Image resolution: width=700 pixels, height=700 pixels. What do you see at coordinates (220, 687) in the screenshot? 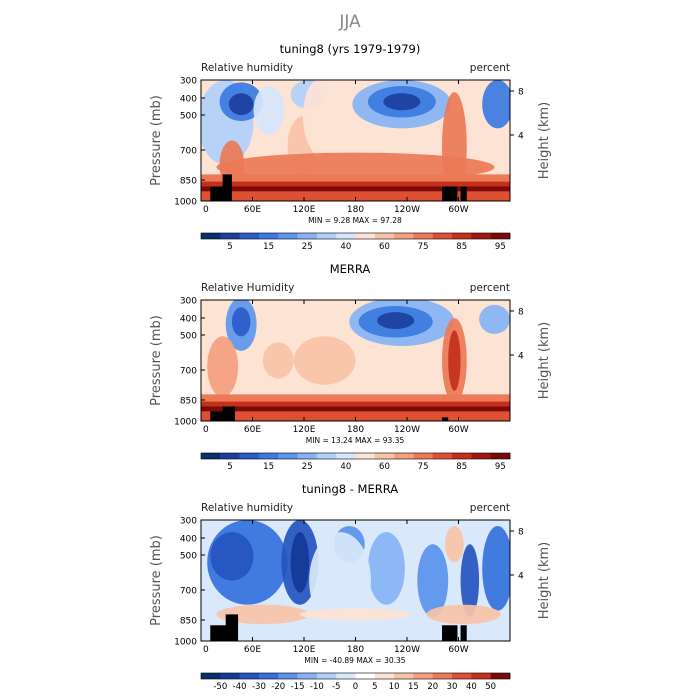
I see `colorbar-label: -50` at bounding box center [220, 687].